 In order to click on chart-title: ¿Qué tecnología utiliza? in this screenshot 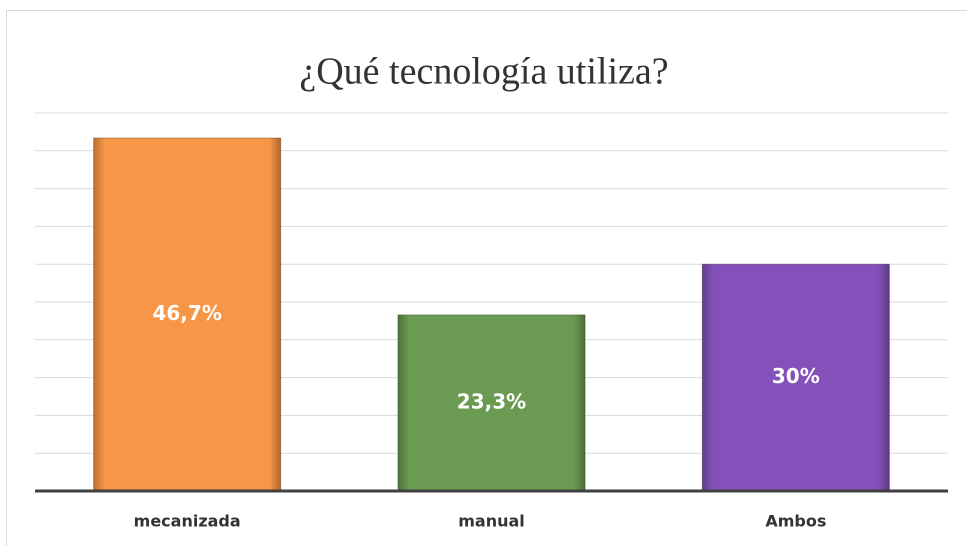, I will do `click(483, 72)`.